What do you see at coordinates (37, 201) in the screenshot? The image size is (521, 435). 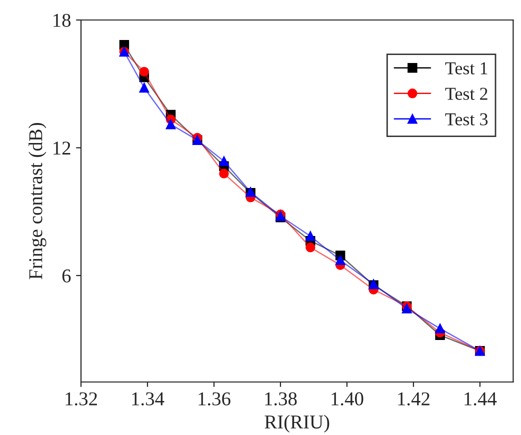 I see `y-axis-title: Fringe contrast (dB)` at bounding box center [37, 201].